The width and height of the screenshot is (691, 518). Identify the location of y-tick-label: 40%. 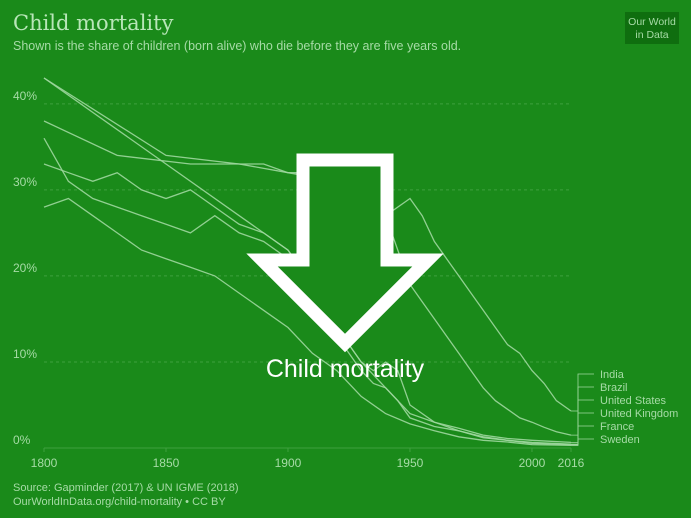
(25, 96).